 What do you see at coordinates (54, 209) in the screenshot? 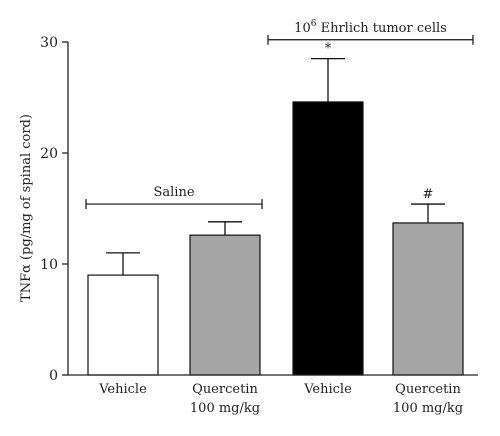
I see `y-axis: 0 10 20 30` at bounding box center [54, 209].